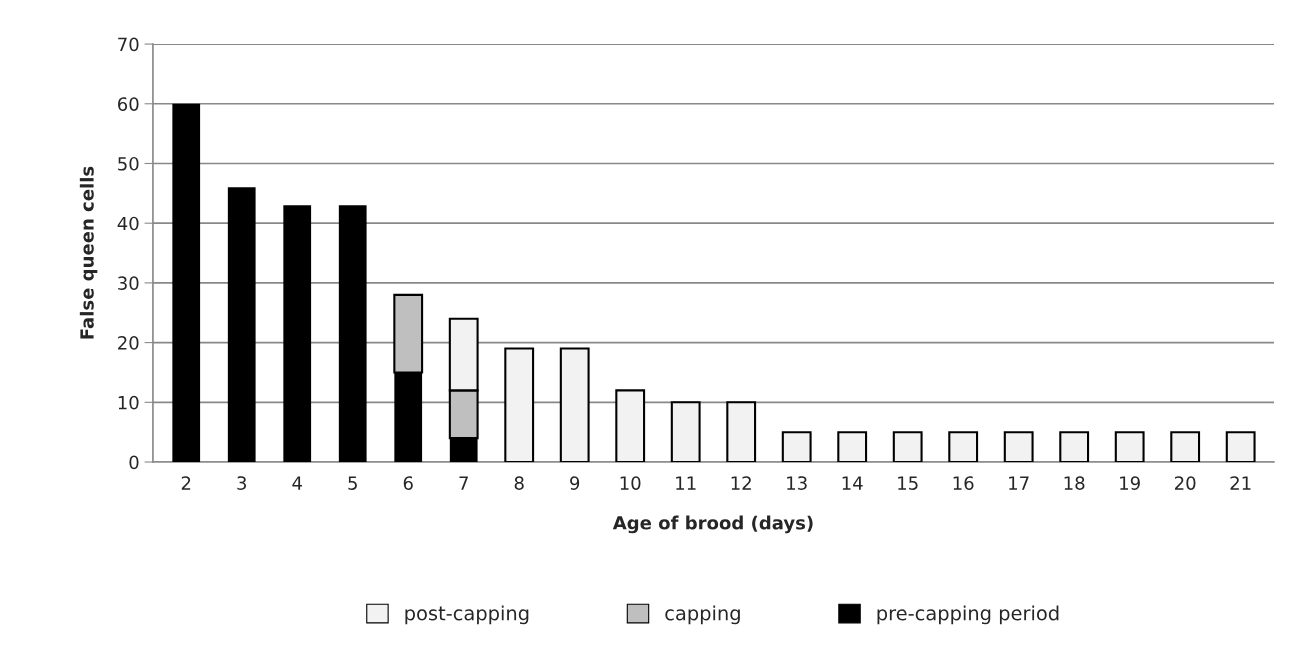 The height and width of the screenshot is (648, 1296). I want to click on x-tick-label: 10, so click(630, 483).